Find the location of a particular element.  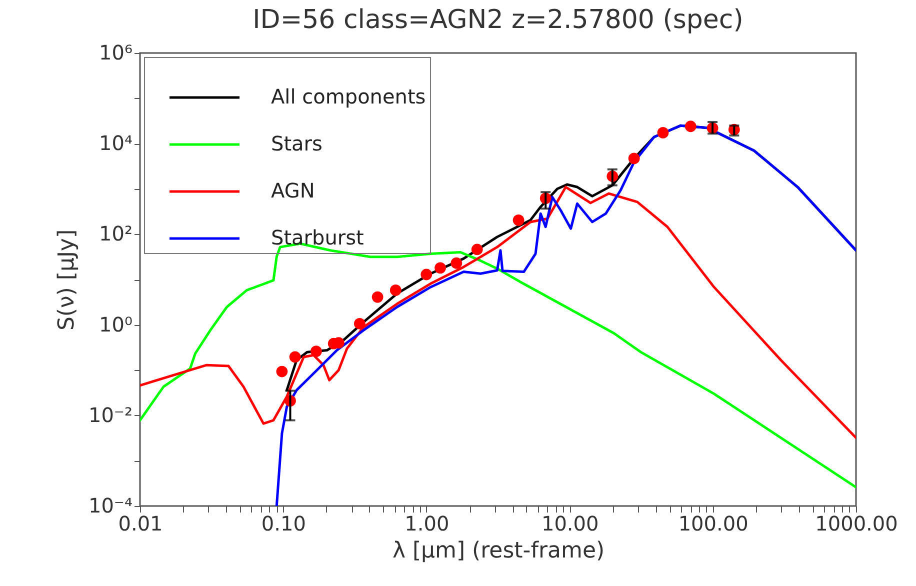

x-tick-label: 100.00 is located at coordinates (713, 524).